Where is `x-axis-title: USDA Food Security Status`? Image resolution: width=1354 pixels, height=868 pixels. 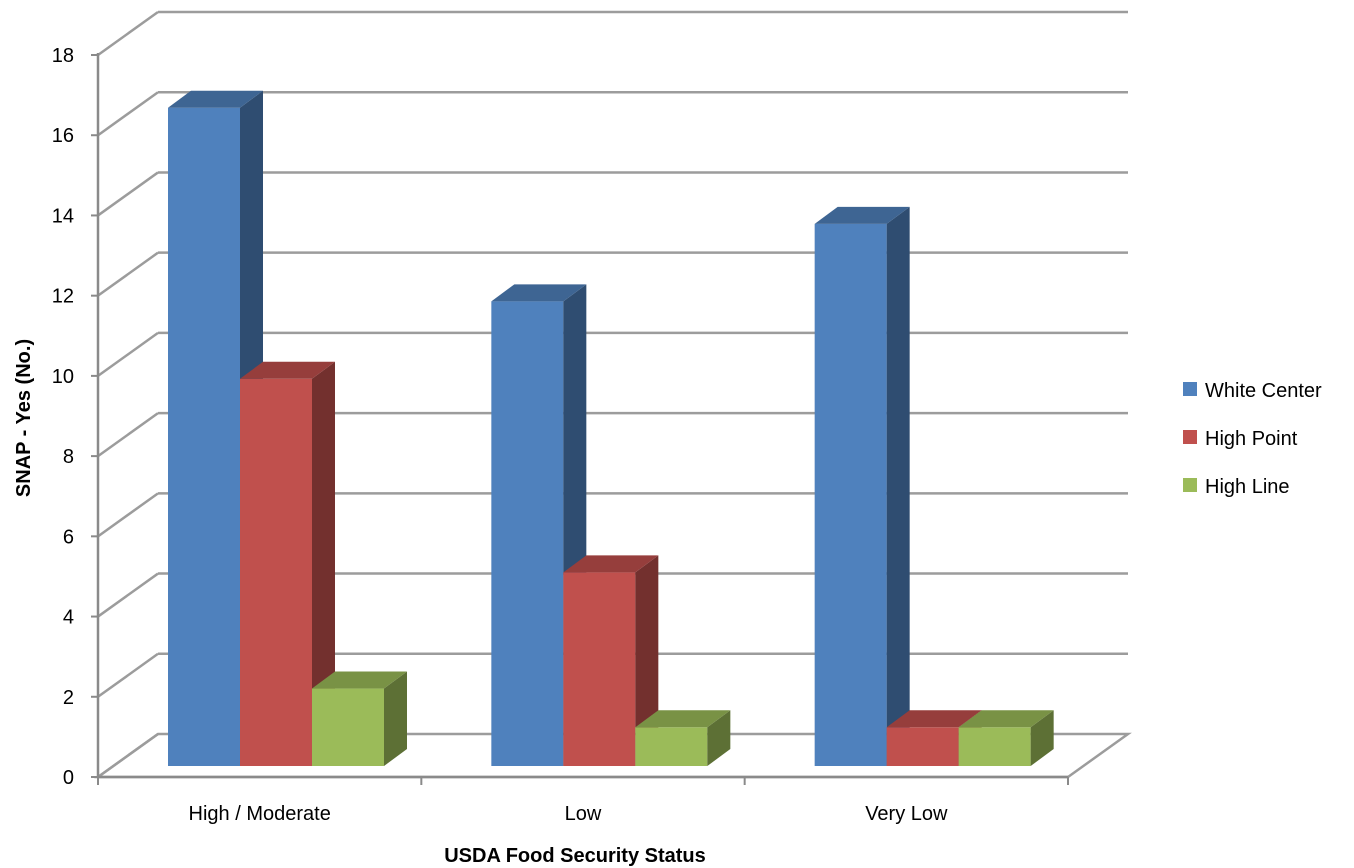 x-axis-title: USDA Food Security Status is located at coordinates (575, 856).